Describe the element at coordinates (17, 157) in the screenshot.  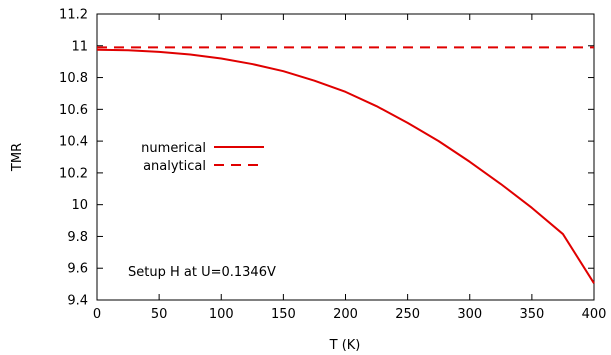
I see `y-axis-title: TMR` at that location.